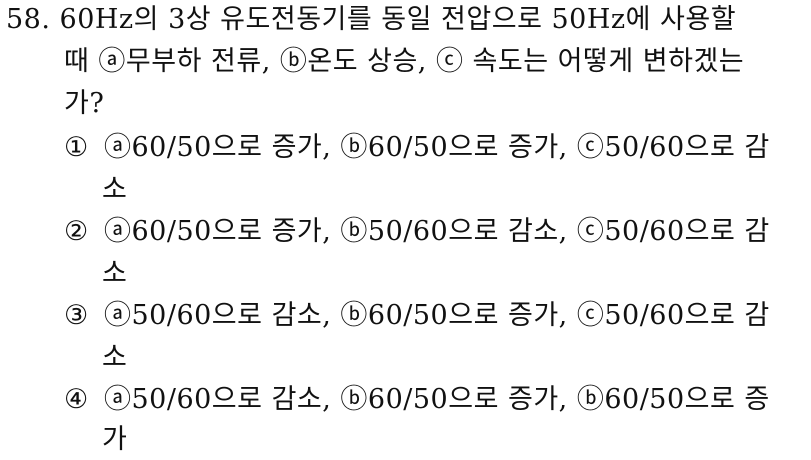 This screenshot has width=811, height=460. Describe the element at coordinates (76, 147) in the screenshot. I see `option-marker-1: ①` at that location.